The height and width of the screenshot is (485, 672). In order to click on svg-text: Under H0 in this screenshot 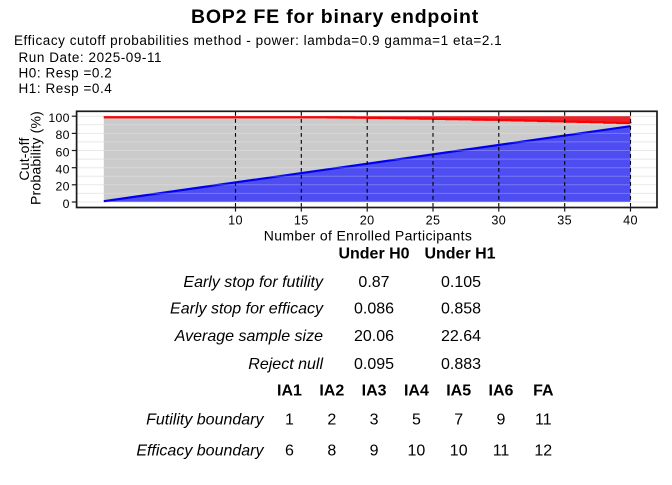, I will do `click(373, 254)`.